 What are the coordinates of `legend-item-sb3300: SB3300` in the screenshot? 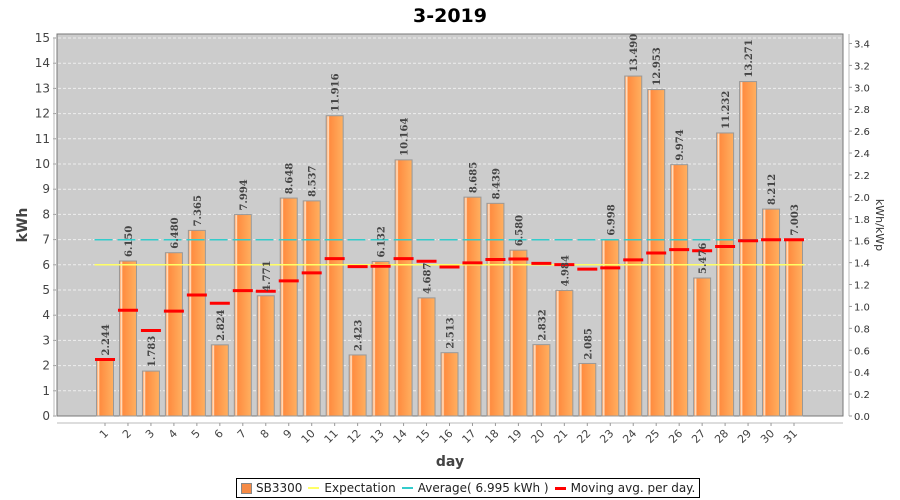 It's located at (271, 488).